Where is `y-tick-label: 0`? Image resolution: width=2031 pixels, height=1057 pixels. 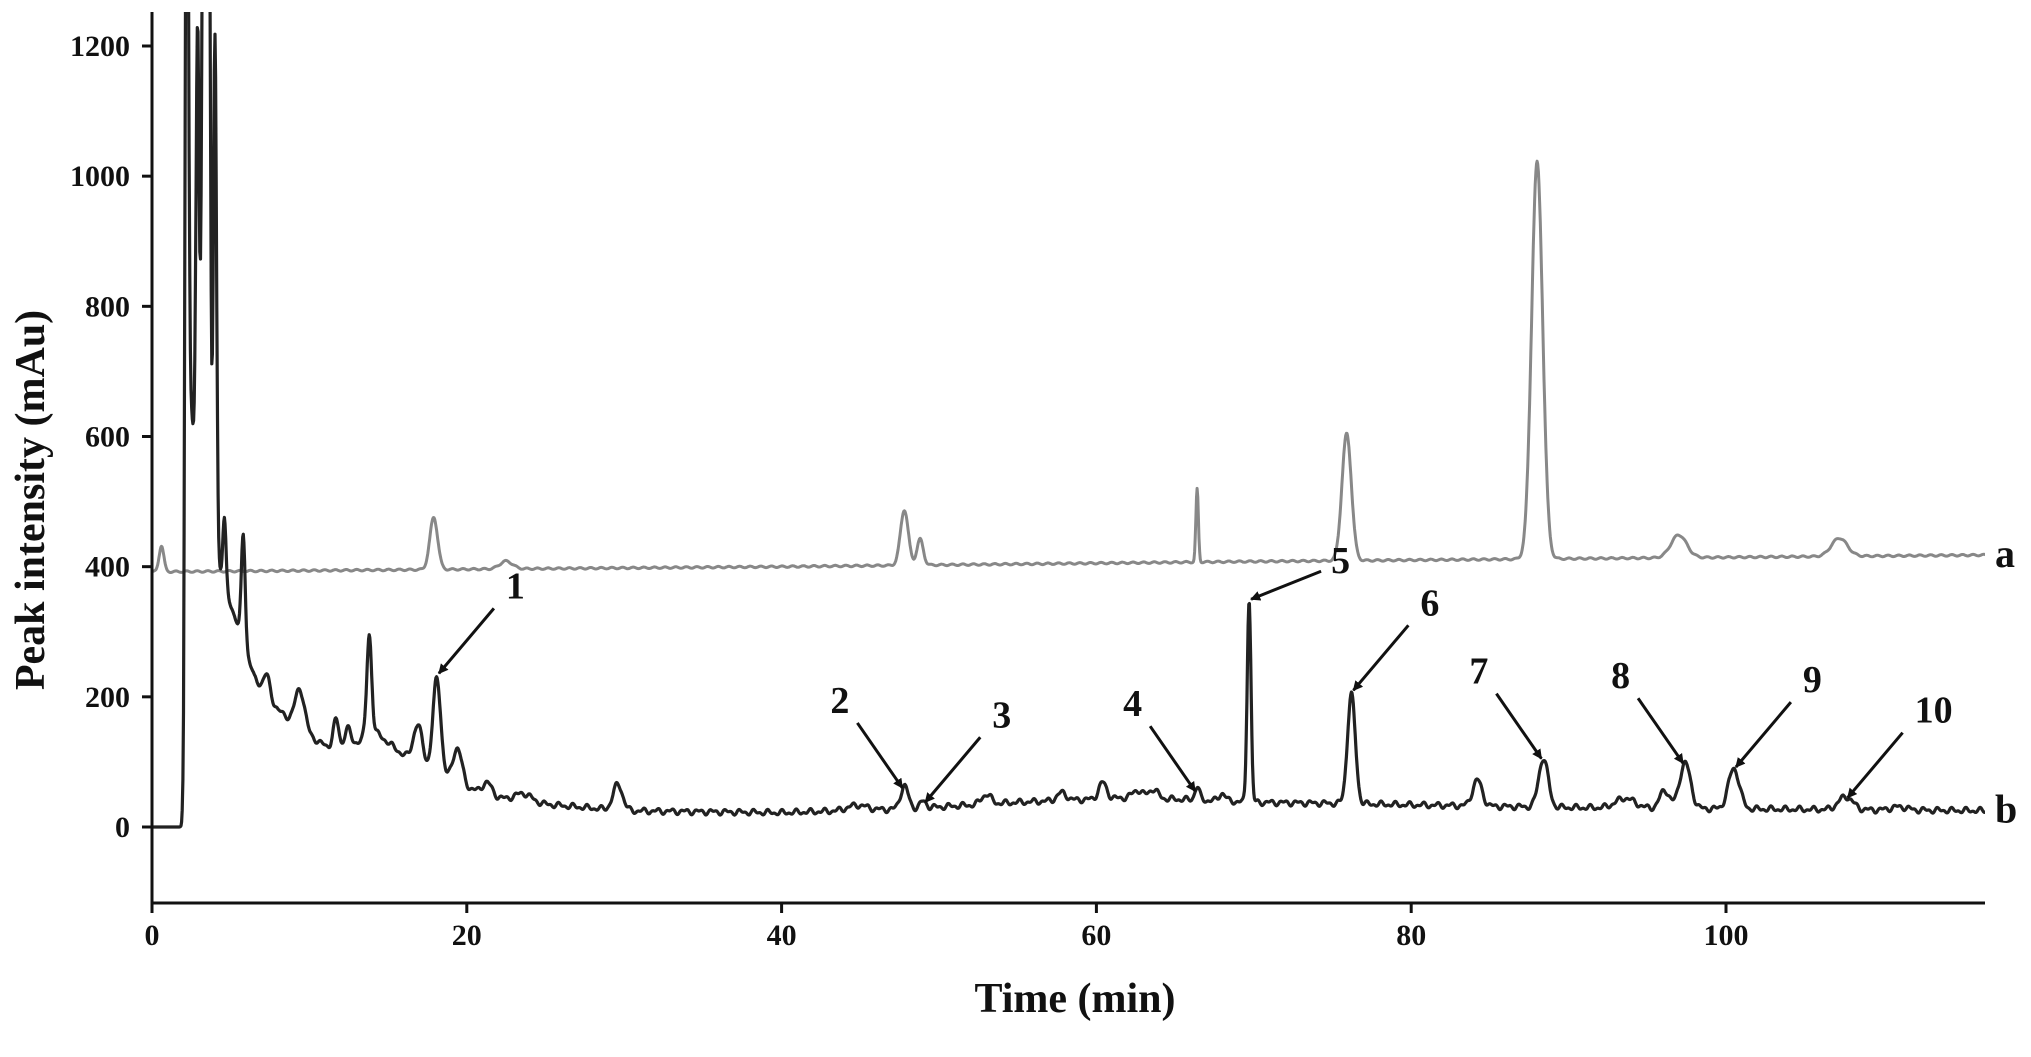 y-tick-label: 0 is located at coordinates (122, 827).